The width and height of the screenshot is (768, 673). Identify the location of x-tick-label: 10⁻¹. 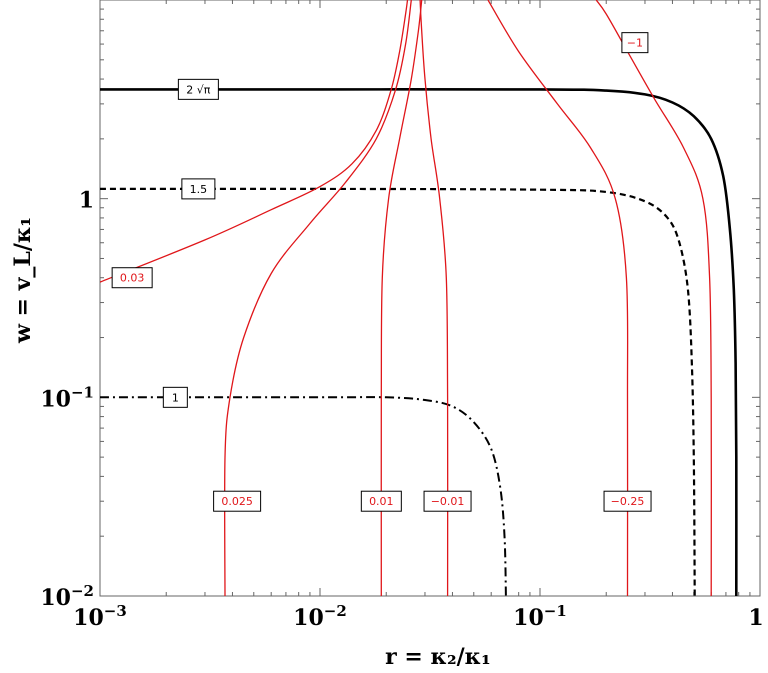
(540, 616).